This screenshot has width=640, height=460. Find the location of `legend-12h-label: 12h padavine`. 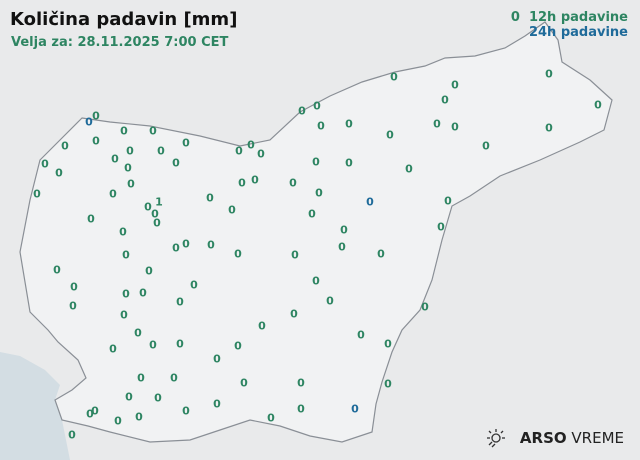

legend-12h-label: 12h padavine is located at coordinates (578, 17).